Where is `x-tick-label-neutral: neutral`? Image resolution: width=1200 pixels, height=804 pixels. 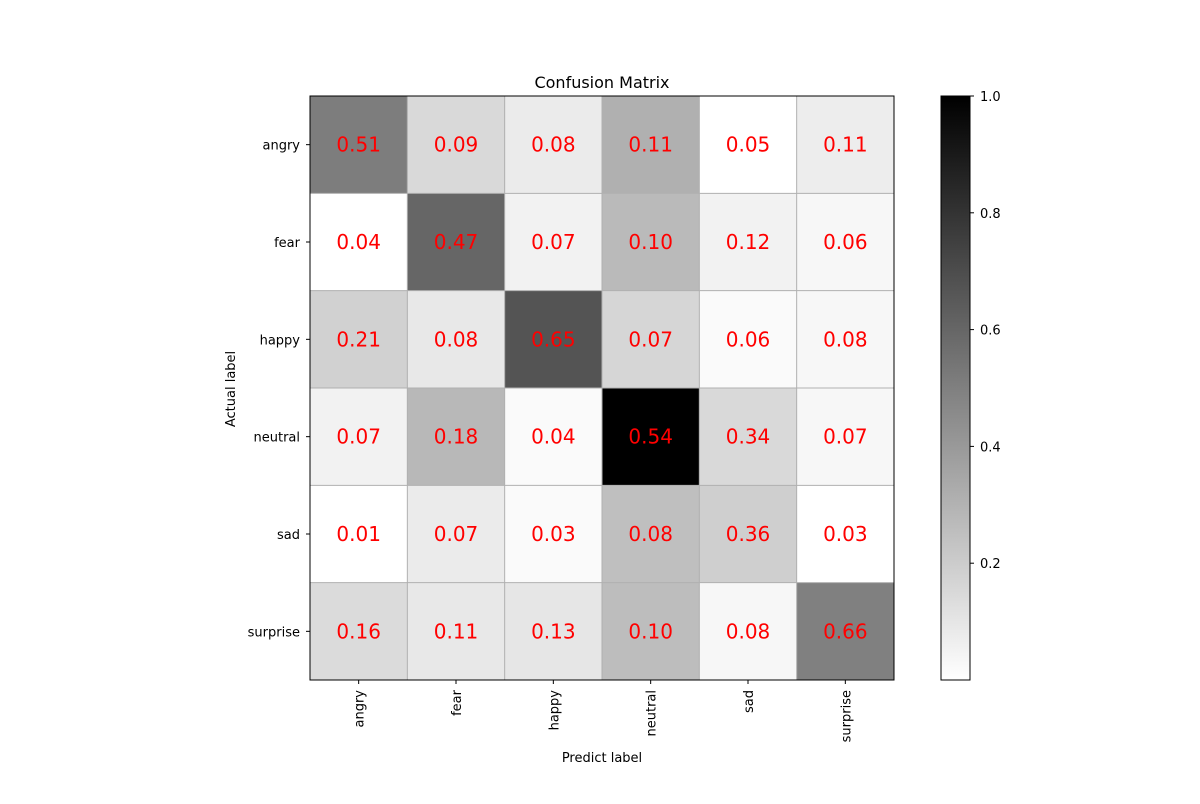
x-tick-label-neutral: neutral is located at coordinates (652, 713).